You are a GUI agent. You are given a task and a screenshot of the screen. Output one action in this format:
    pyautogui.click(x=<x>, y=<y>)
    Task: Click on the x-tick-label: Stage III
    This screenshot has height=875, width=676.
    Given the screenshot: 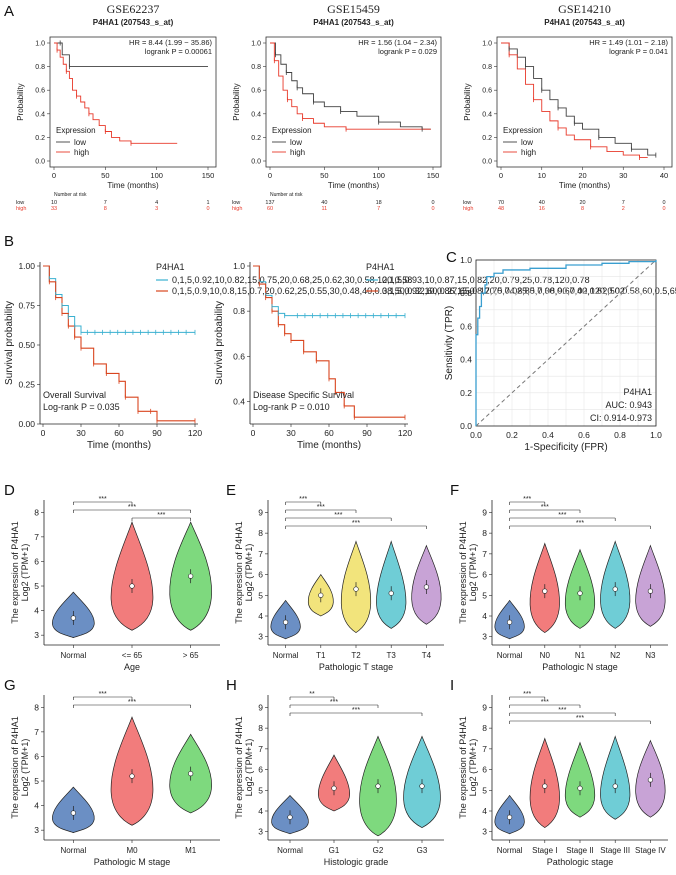 What is the action you would take?
    pyautogui.click(x=615, y=850)
    